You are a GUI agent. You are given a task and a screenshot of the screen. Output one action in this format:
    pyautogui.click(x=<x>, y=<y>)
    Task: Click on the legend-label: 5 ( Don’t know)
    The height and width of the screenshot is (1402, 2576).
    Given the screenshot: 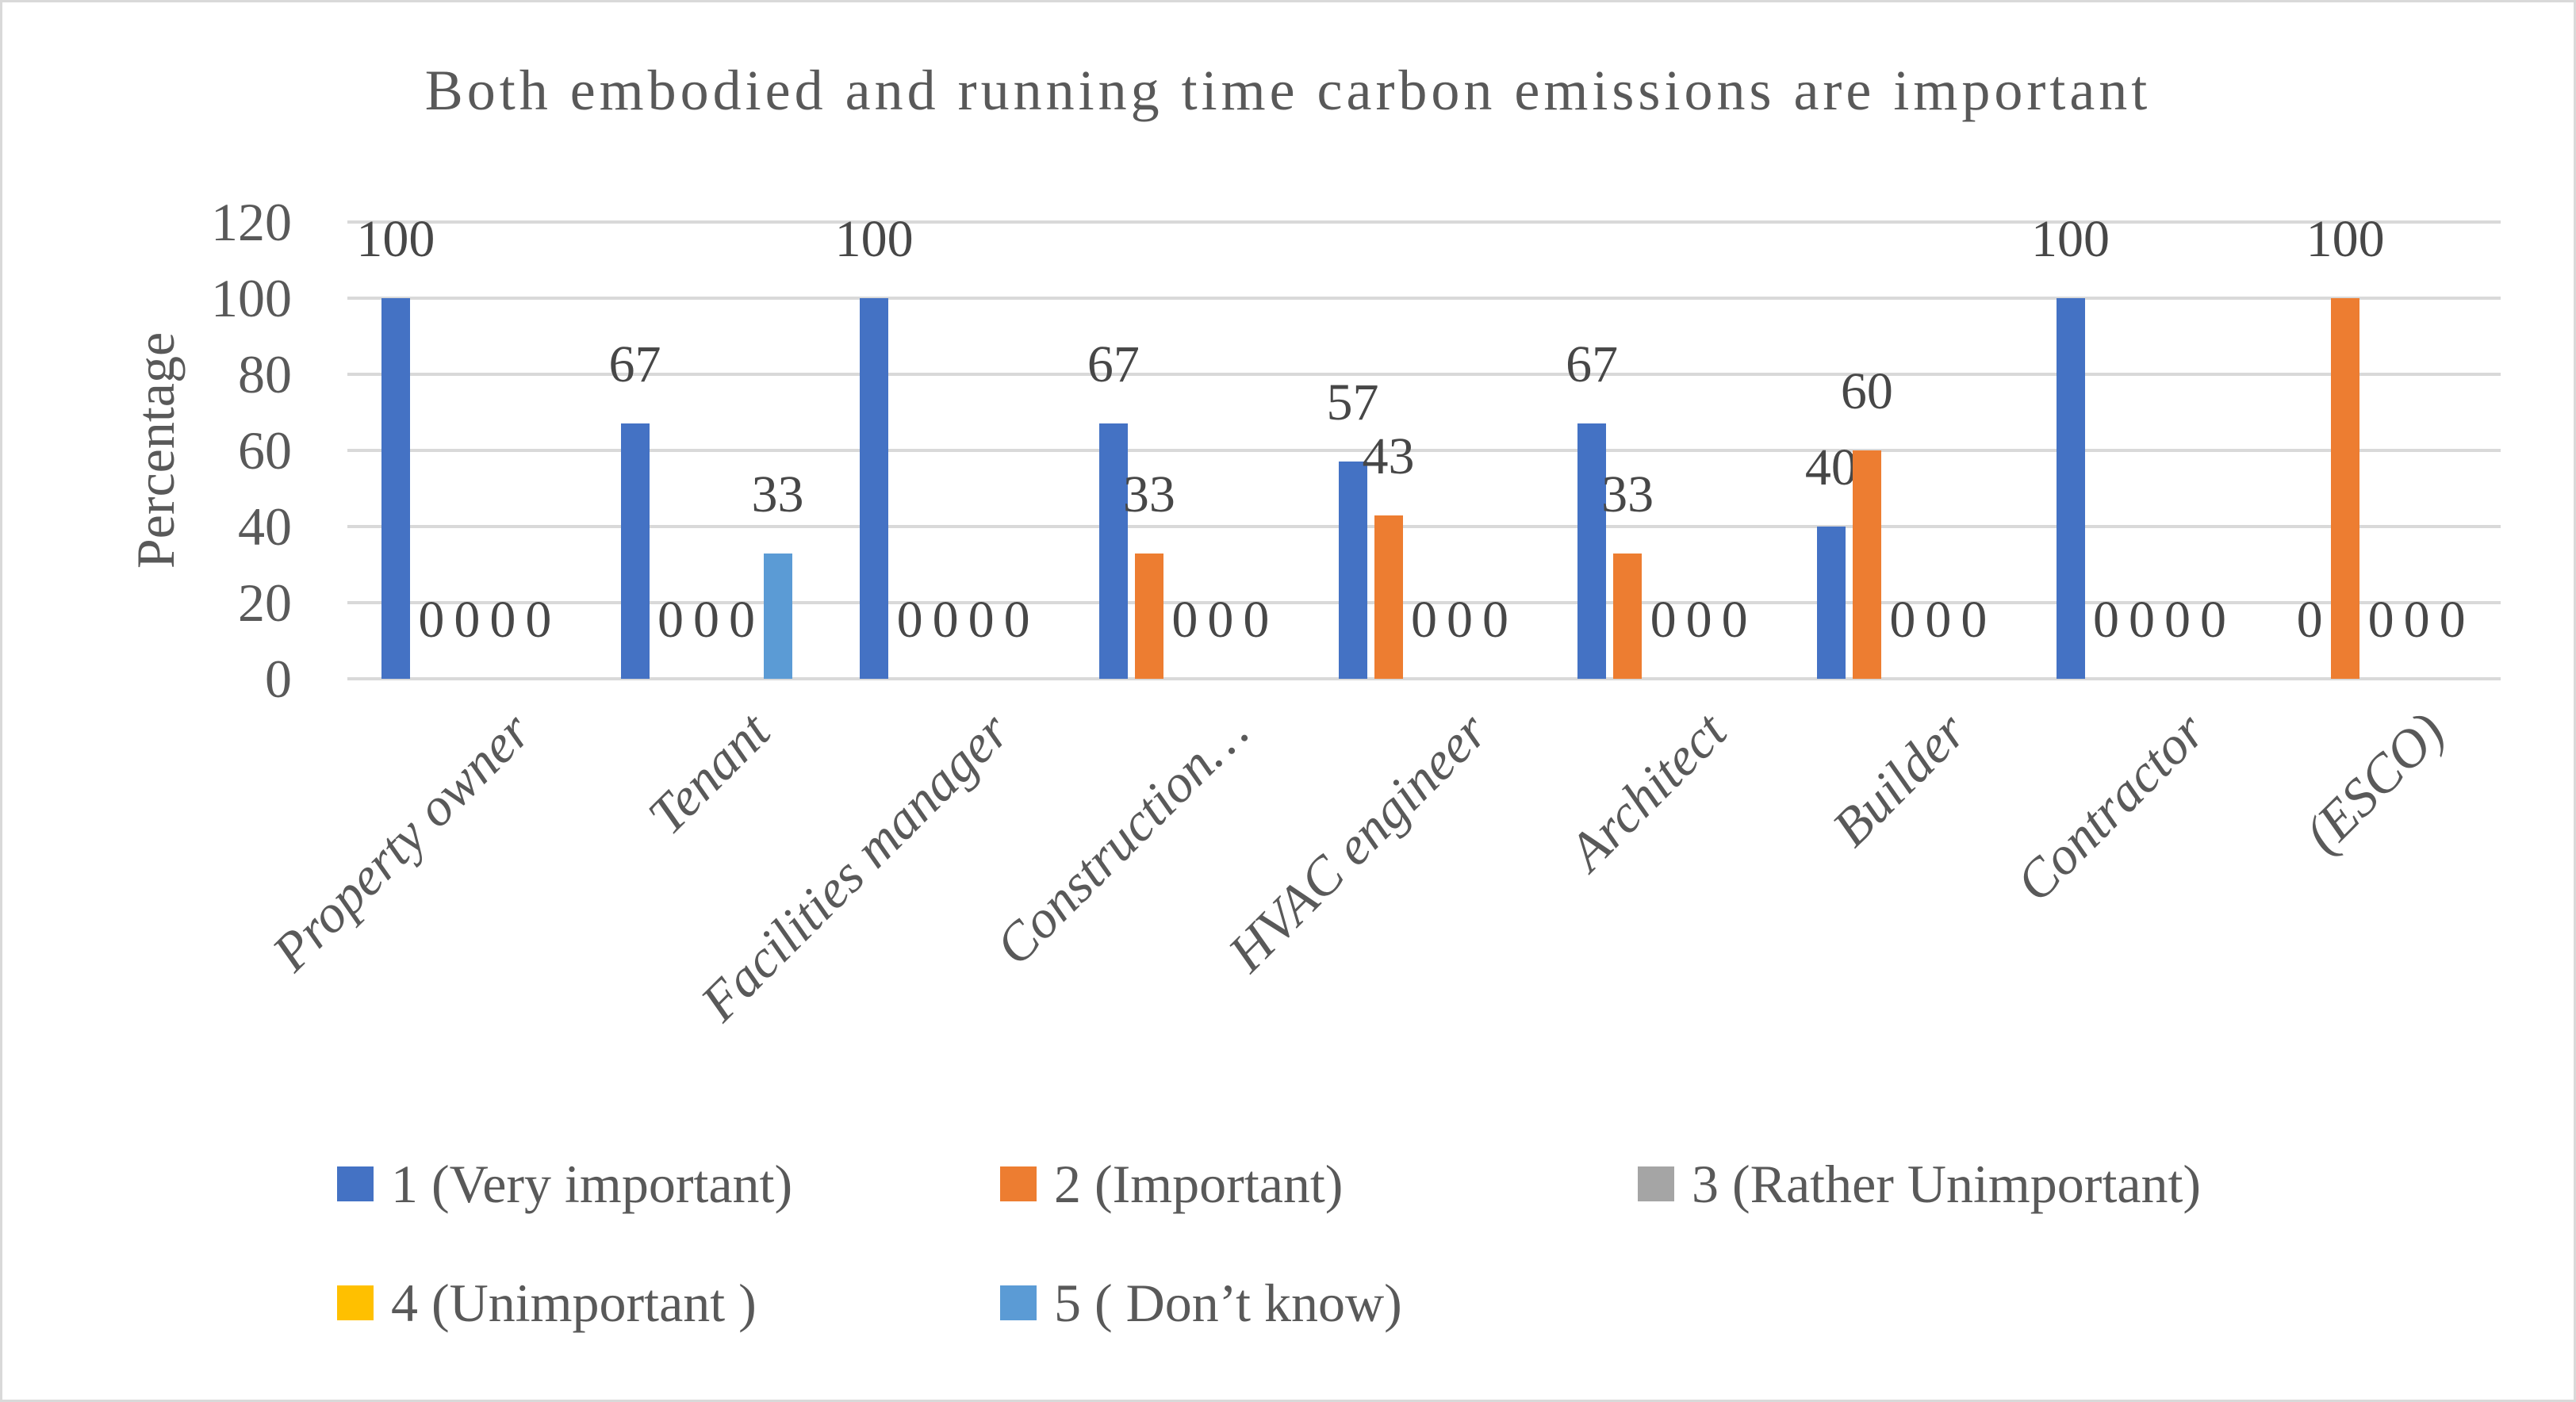 What is the action you would take?
    pyautogui.click(x=1228, y=1303)
    